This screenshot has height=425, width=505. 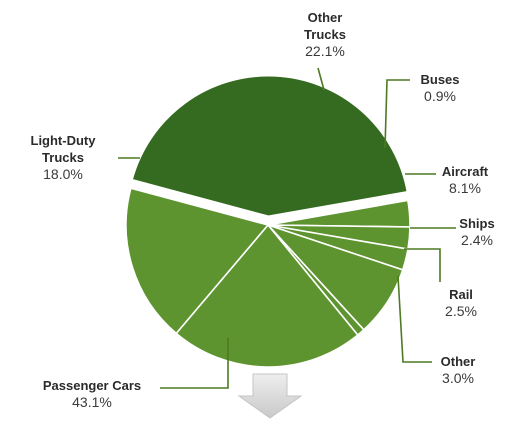 What do you see at coordinates (414, 319) in the screenshot?
I see `leader-line-other` at bounding box center [414, 319].